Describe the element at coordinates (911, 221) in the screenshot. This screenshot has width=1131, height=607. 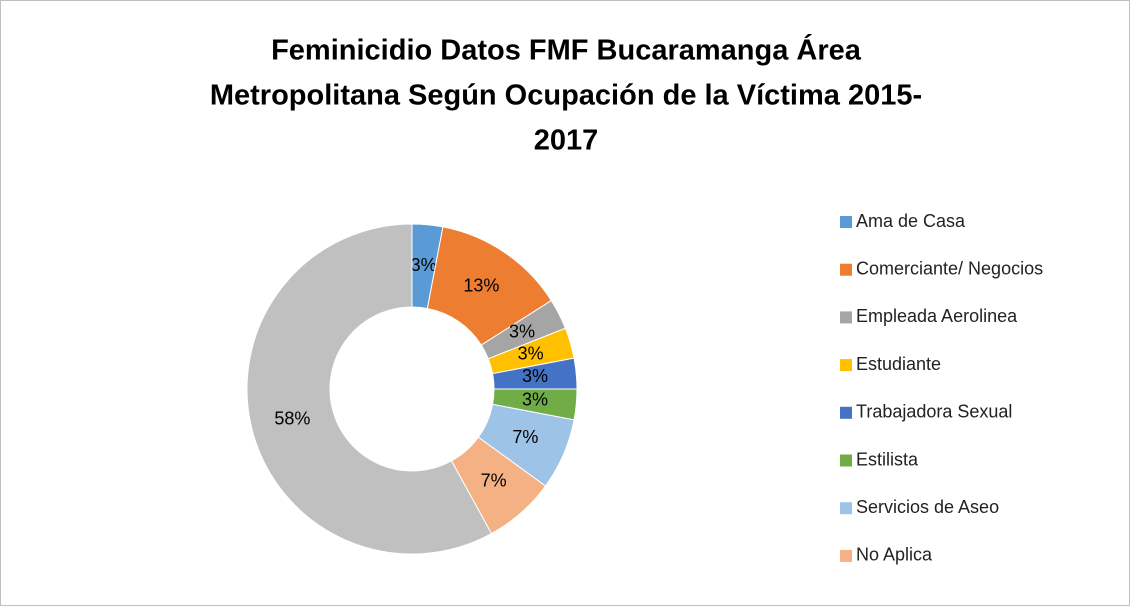
I see `legend-label: Ama de Casa` at that location.